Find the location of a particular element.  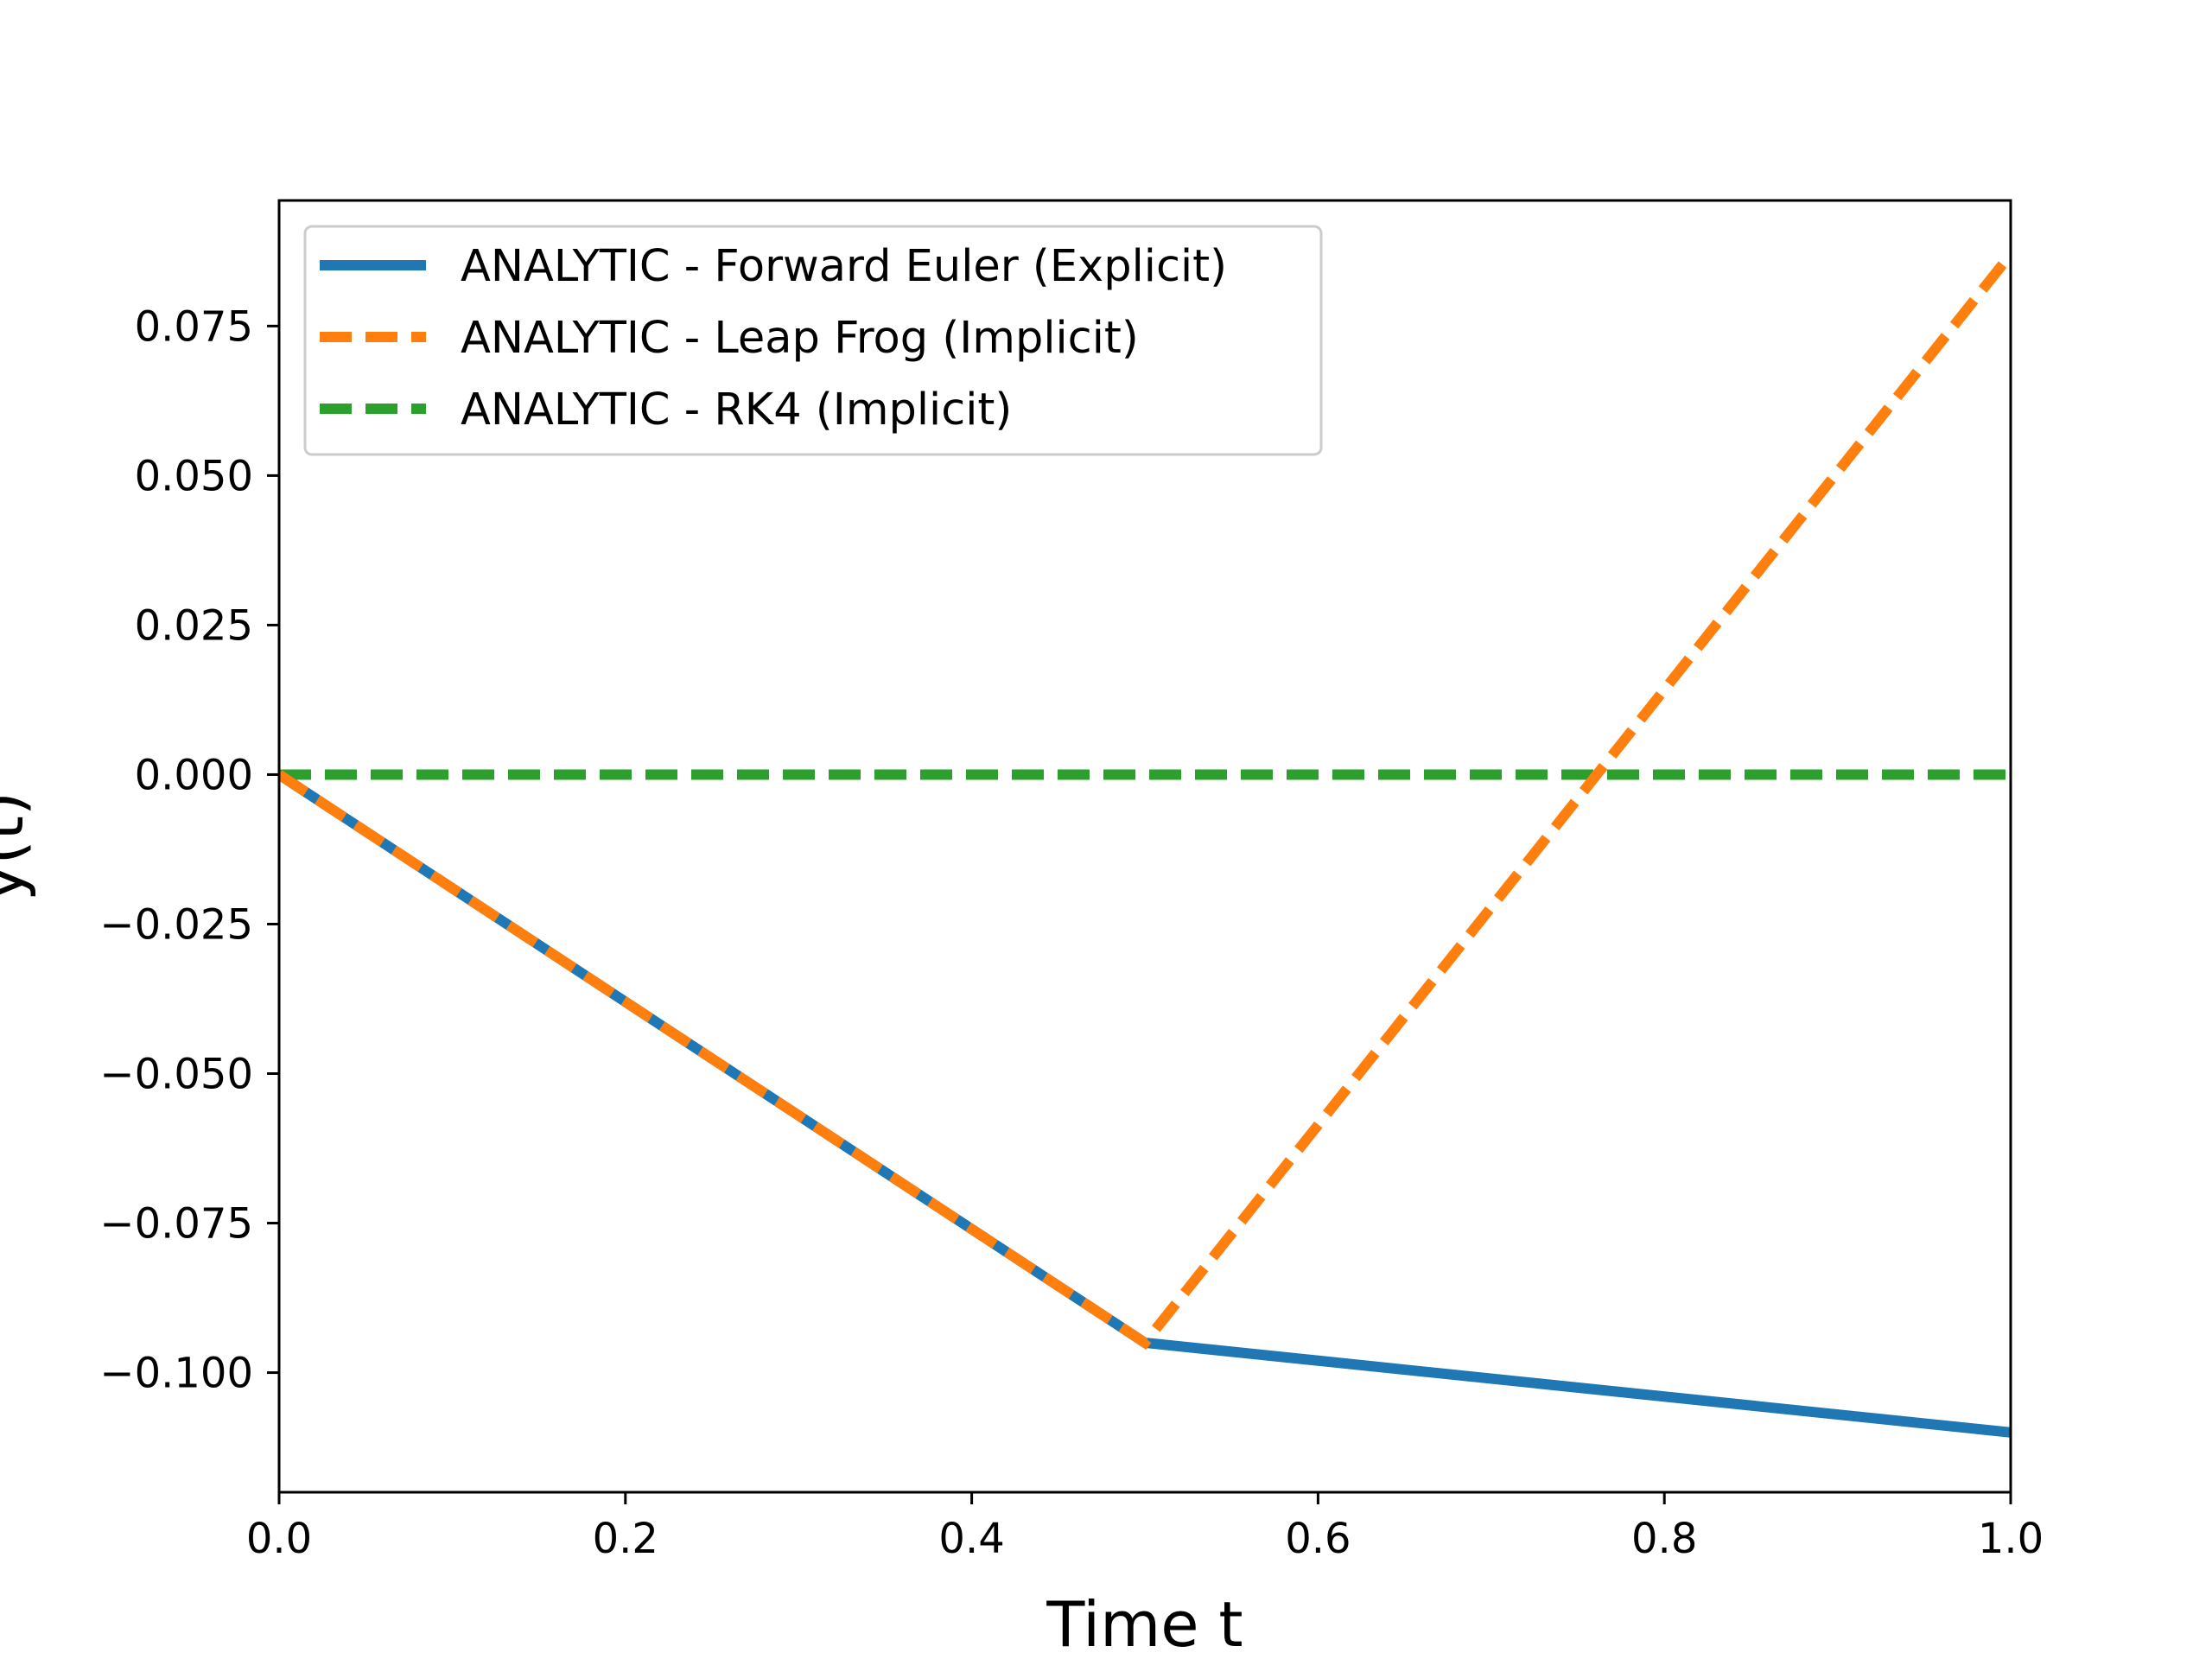

y-axis-title: y(t) is located at coordinates (18, 846).